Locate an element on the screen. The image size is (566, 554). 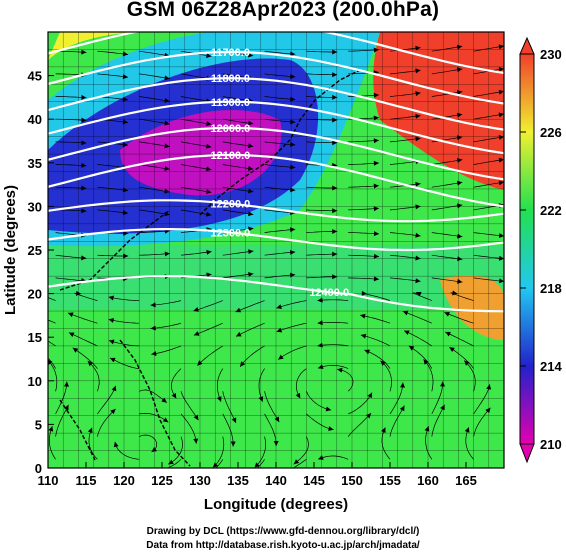
x-axis-label: Longitude (degrees) is located at coordinates (276, 504).